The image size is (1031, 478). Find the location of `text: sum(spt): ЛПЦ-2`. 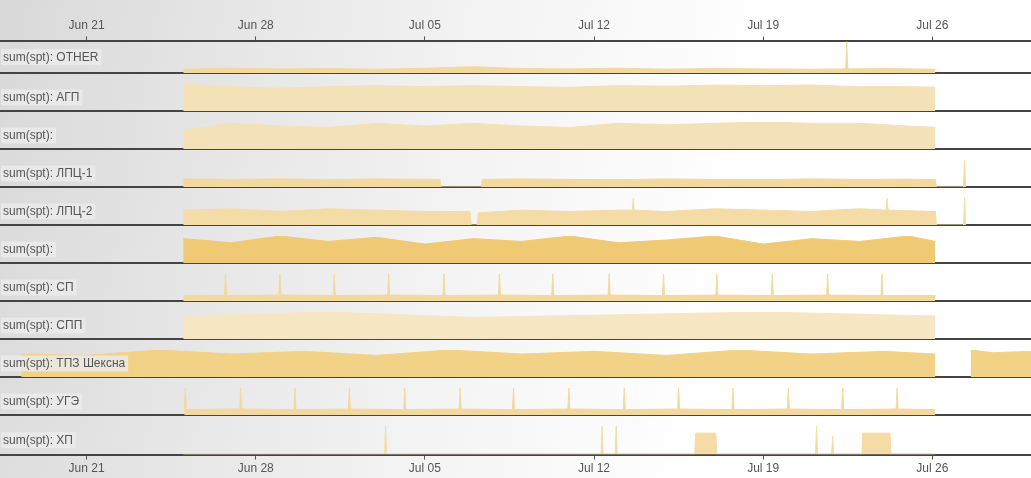

text: sum(spt): ЛПЦ-2 is located at coordinates (48, 210).